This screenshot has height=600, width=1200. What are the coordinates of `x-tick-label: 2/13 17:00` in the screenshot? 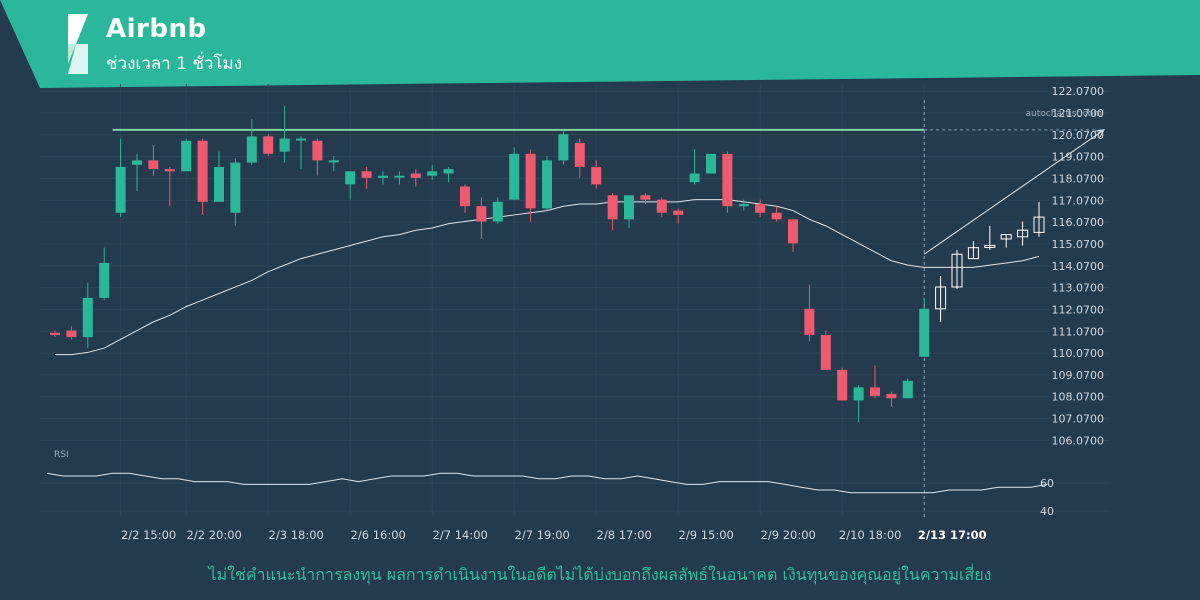 It's located at (952, 535).